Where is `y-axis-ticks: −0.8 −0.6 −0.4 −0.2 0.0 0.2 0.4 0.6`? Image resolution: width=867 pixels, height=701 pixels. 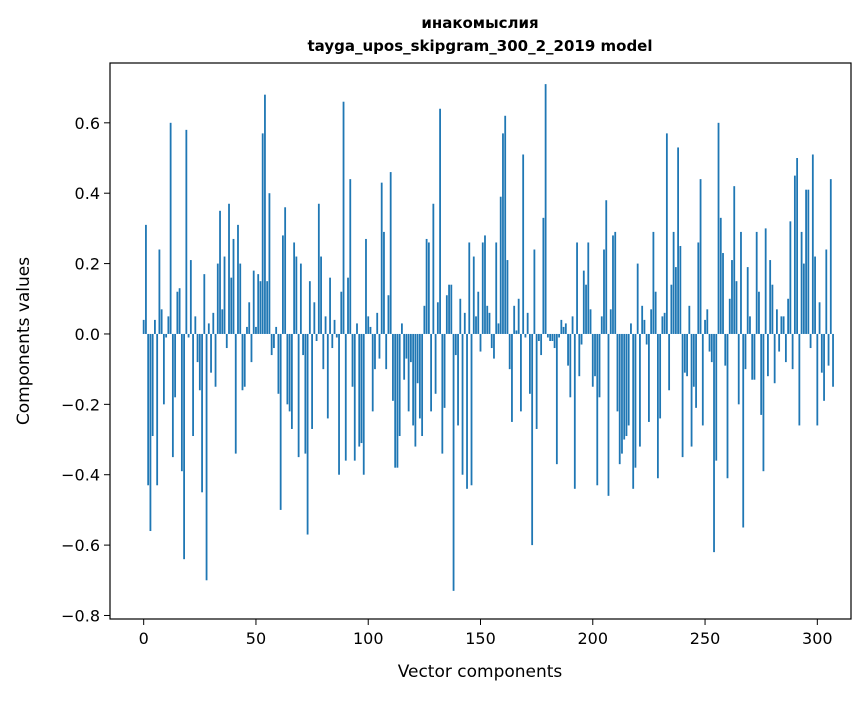 y-axis-ticks: −0.8 −0.6 −0.4 −0.2 0.0 0.2 0.4 0.6 is located at coordinates (85, 369).